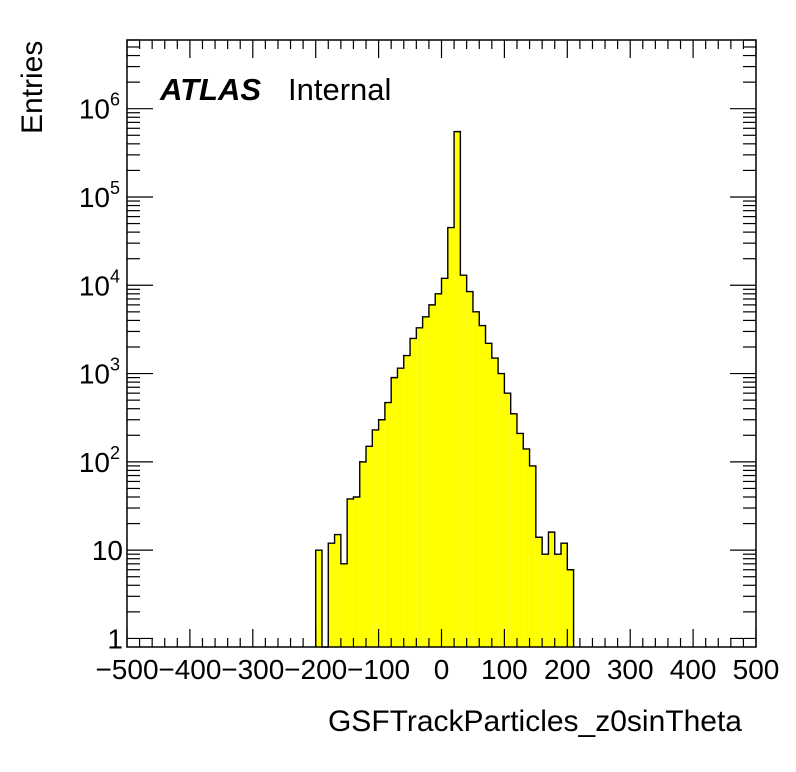 Image resolution: width=796 pixels, height=772 pixels. Describe the element at coordinates (442, 669) in the screenshot. I see `x-tick-label: 0` at that location.